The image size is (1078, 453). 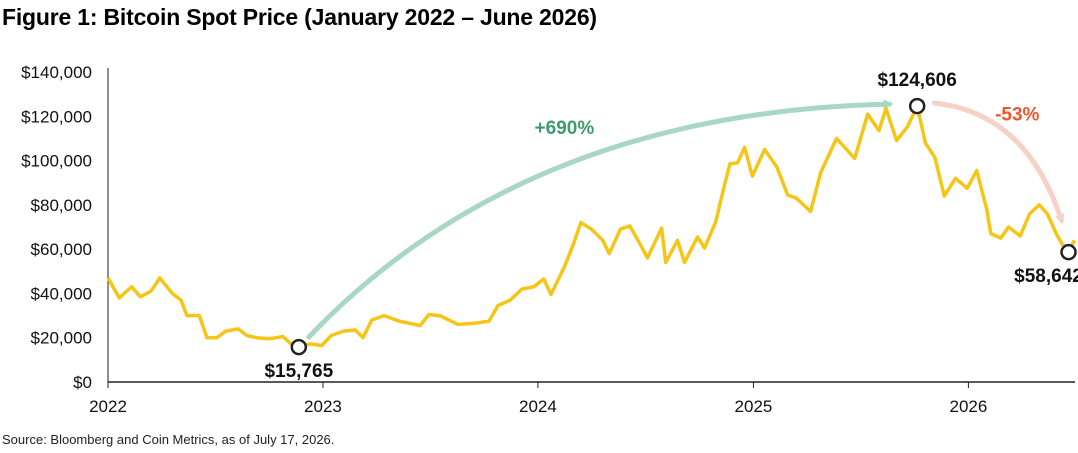 I want to click on x-tick-label: 2026, so click(x=968, y=406).